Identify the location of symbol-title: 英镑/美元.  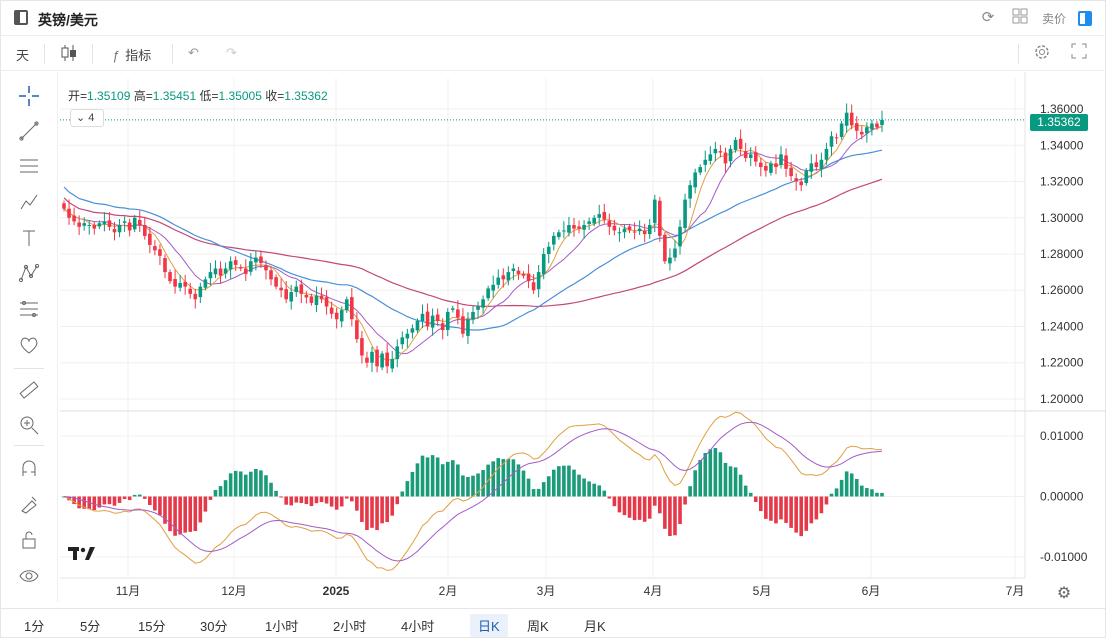
(68, 20).